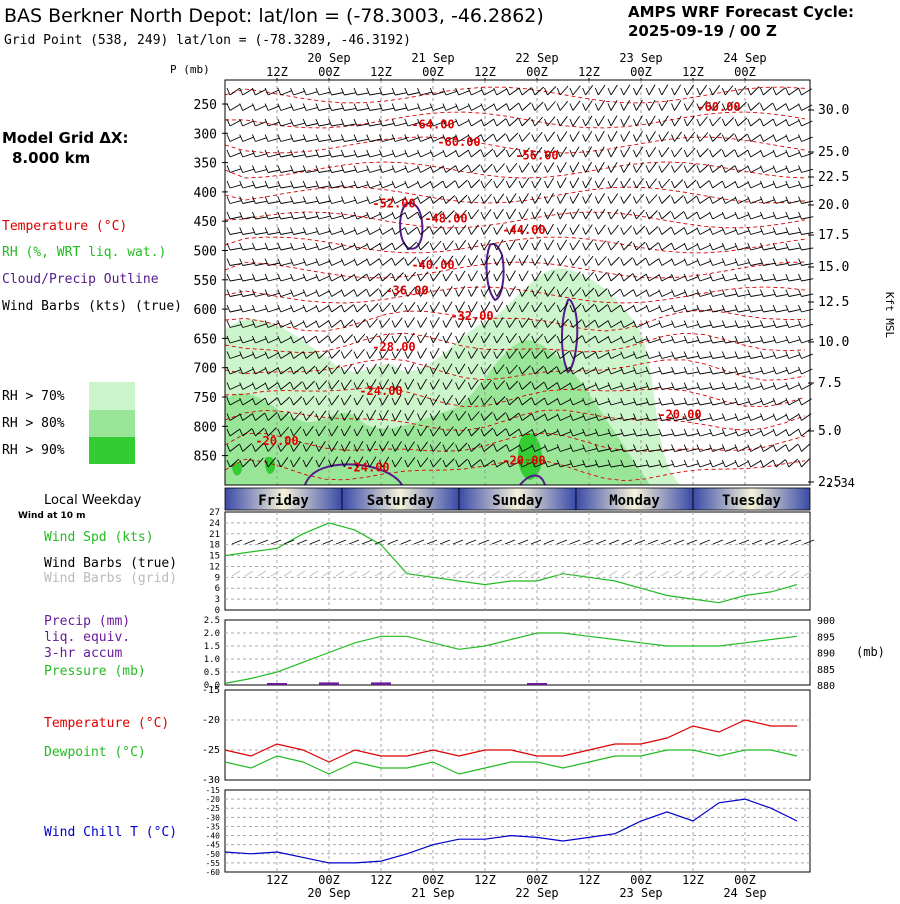 The image size is (900, 904). I want to click on top-hour-label: 12Z, so click(381, 72).